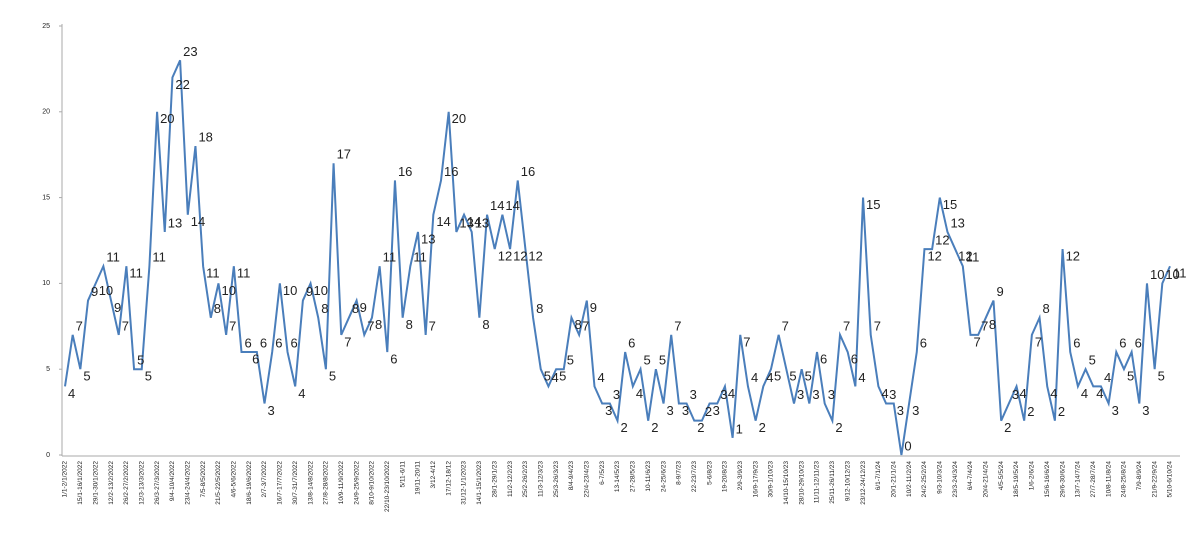  What do you see at coordinates (740, 476) in the screenshot?
I see `x-tick-label: 2/9-3/9/23` at bounding box center [740, 476].